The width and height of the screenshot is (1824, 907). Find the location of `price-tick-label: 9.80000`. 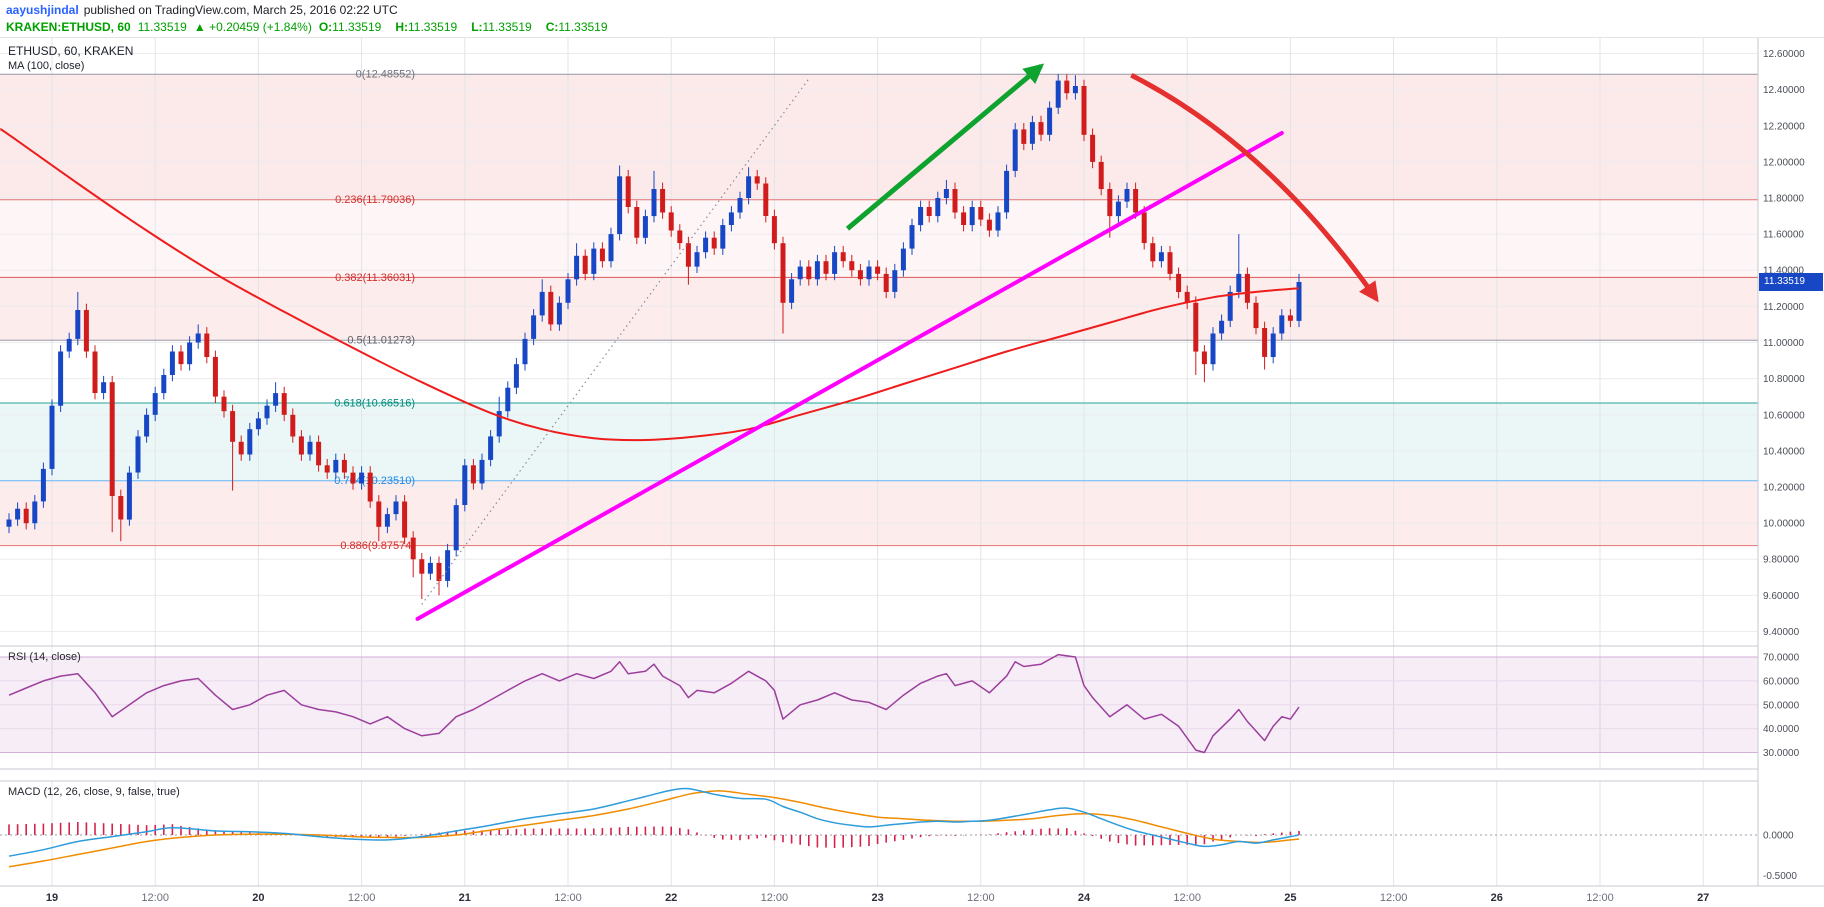

price-tick-label: 9.80000 is located at coordinates (1781, 560).